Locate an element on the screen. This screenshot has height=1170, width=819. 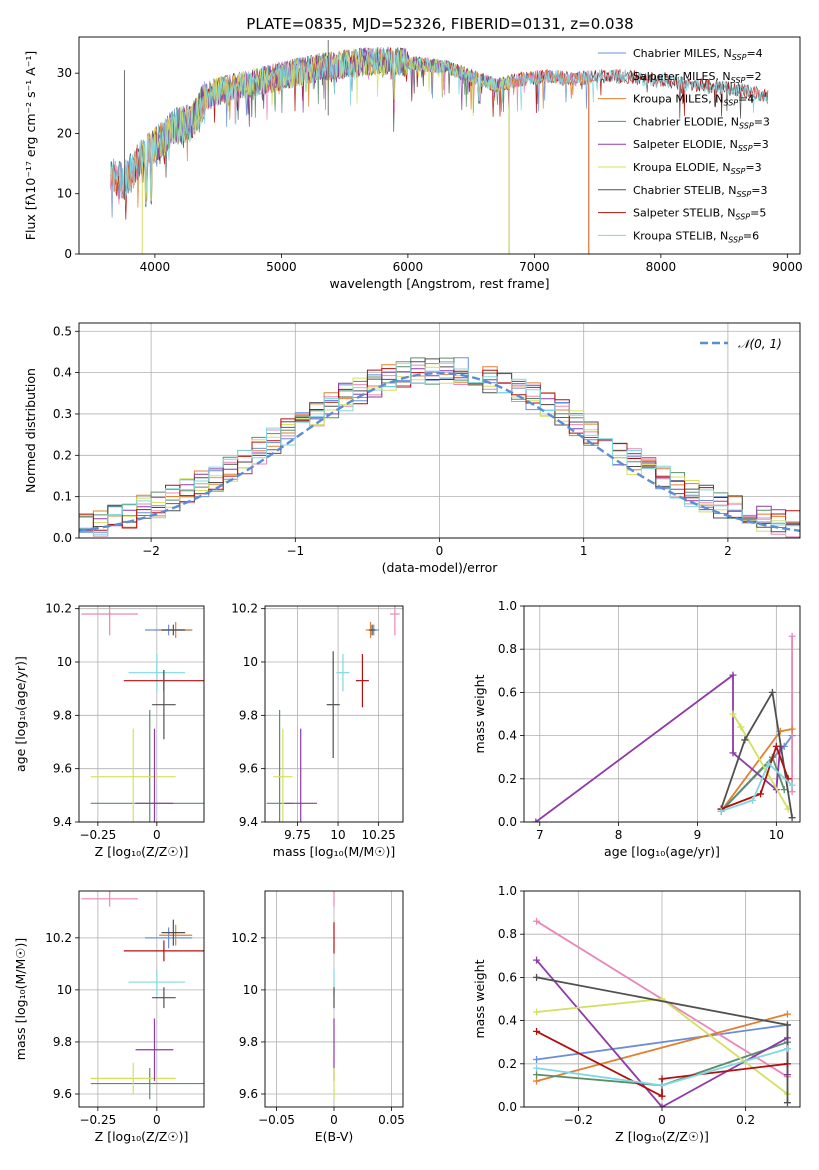
y-tick-label: 0.8 is located at coordinates (507, 649).